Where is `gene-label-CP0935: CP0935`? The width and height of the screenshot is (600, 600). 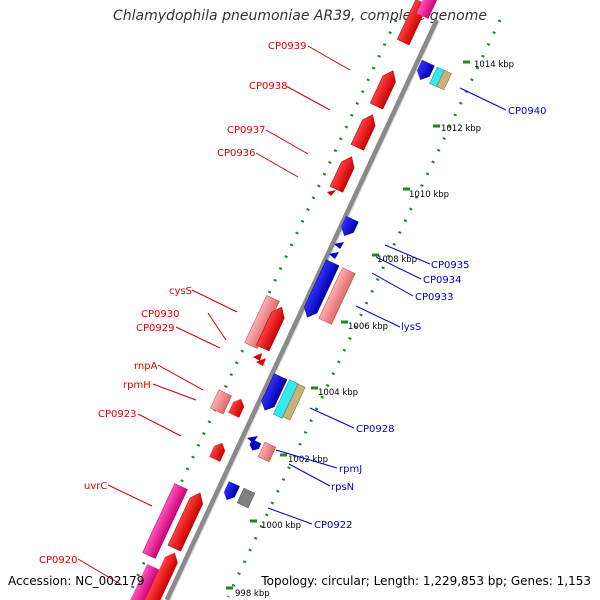
gene-label-CP0935: CP0935 is located at coordinates (450, 265).